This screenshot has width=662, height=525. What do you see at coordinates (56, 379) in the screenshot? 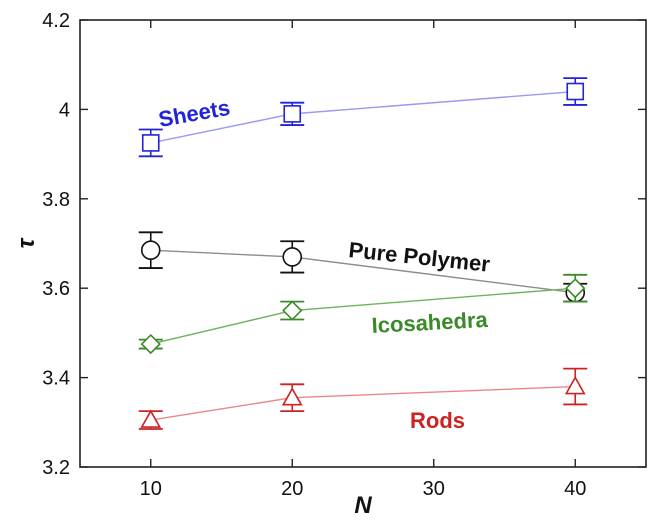
I see `y-tick-label: 3.4` at bounding box center [56, 379].